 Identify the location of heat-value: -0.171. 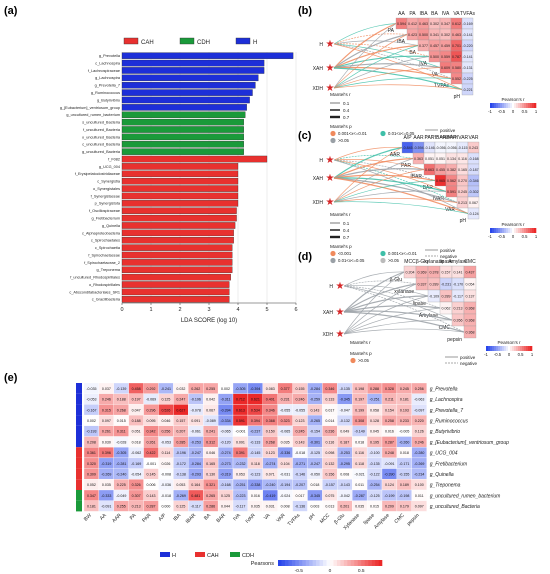
(404, 464).